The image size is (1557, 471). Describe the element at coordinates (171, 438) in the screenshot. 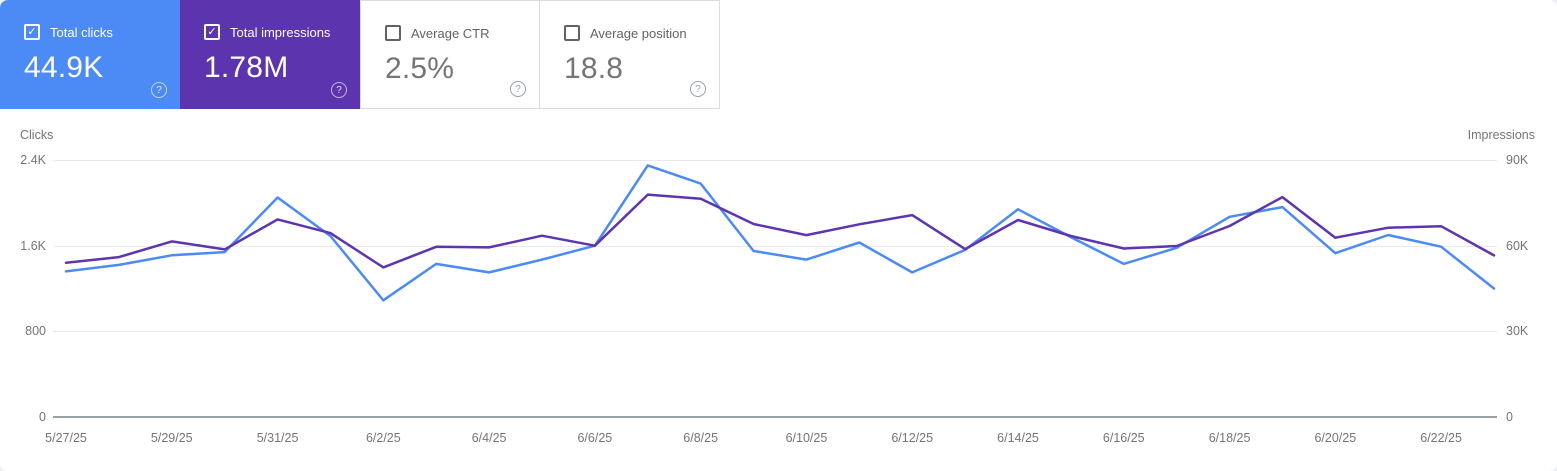

I see `x-axis-date-label: 5/29/25` at that location.